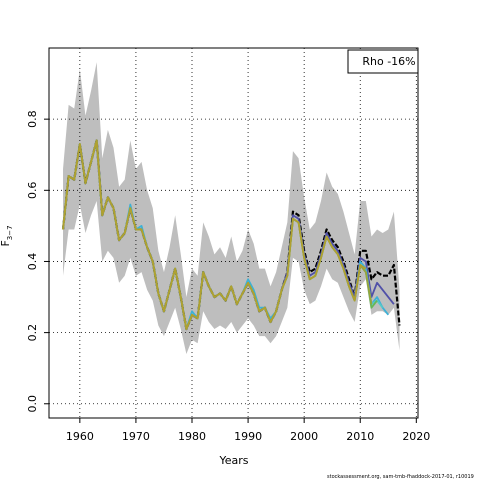  Describe the element at coordinates (192, 436) in the screenshot. I see `x-tick-label: 1980` at that location.